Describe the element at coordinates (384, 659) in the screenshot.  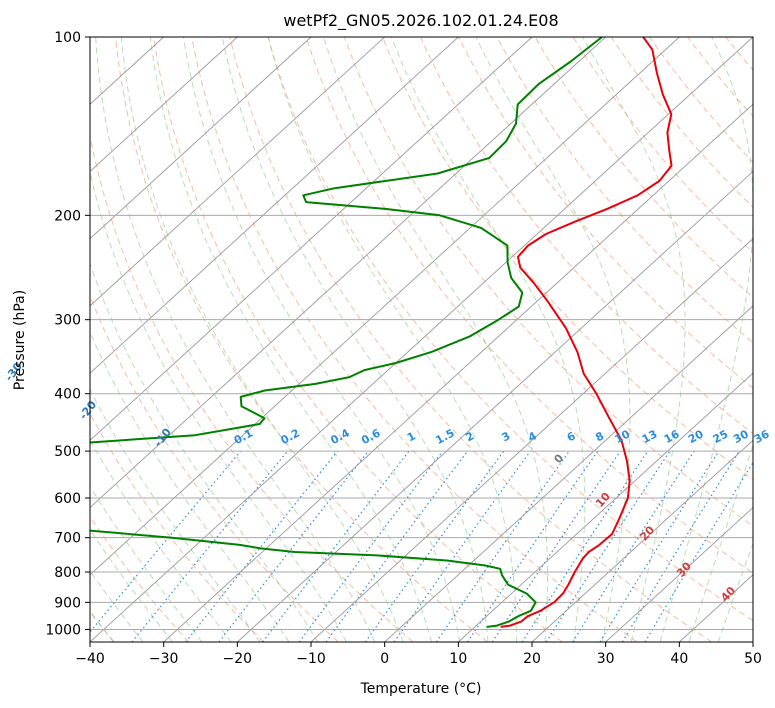
I see `x-tick-label: 0` at that location.